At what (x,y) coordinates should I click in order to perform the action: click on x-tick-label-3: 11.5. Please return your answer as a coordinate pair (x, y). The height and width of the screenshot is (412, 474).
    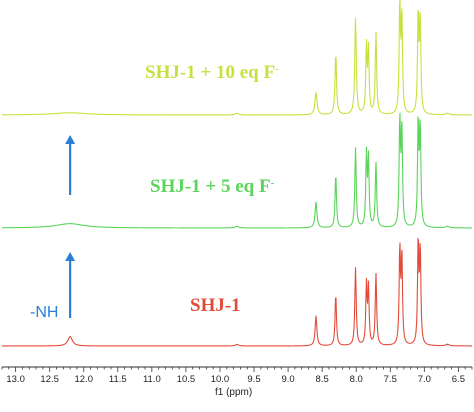
    Looking at the image, I should click on (118, 379).